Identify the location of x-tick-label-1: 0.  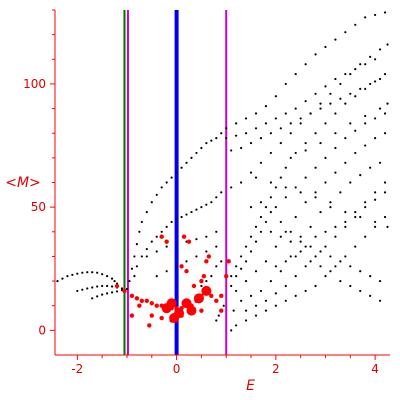
(177, 369).